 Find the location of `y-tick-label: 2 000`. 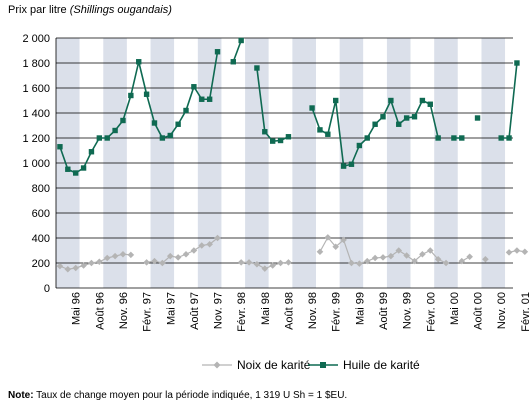

y-tick-label: 2 000 is located at coordinates (36, 39).